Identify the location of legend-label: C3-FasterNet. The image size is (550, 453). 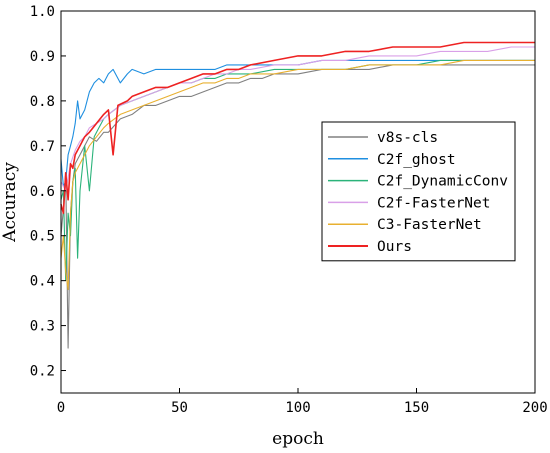
(429, 225).